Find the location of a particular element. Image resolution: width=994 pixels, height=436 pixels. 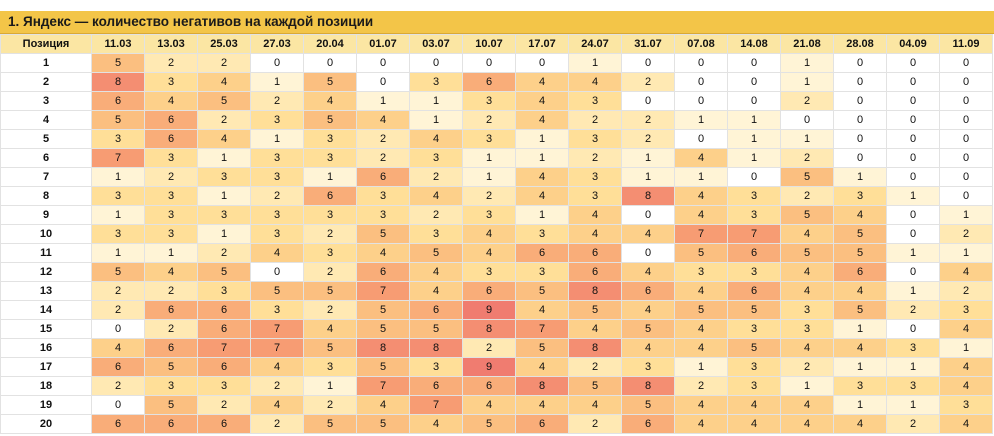

row-position-label: 12 is located at coordinates (46, 272).